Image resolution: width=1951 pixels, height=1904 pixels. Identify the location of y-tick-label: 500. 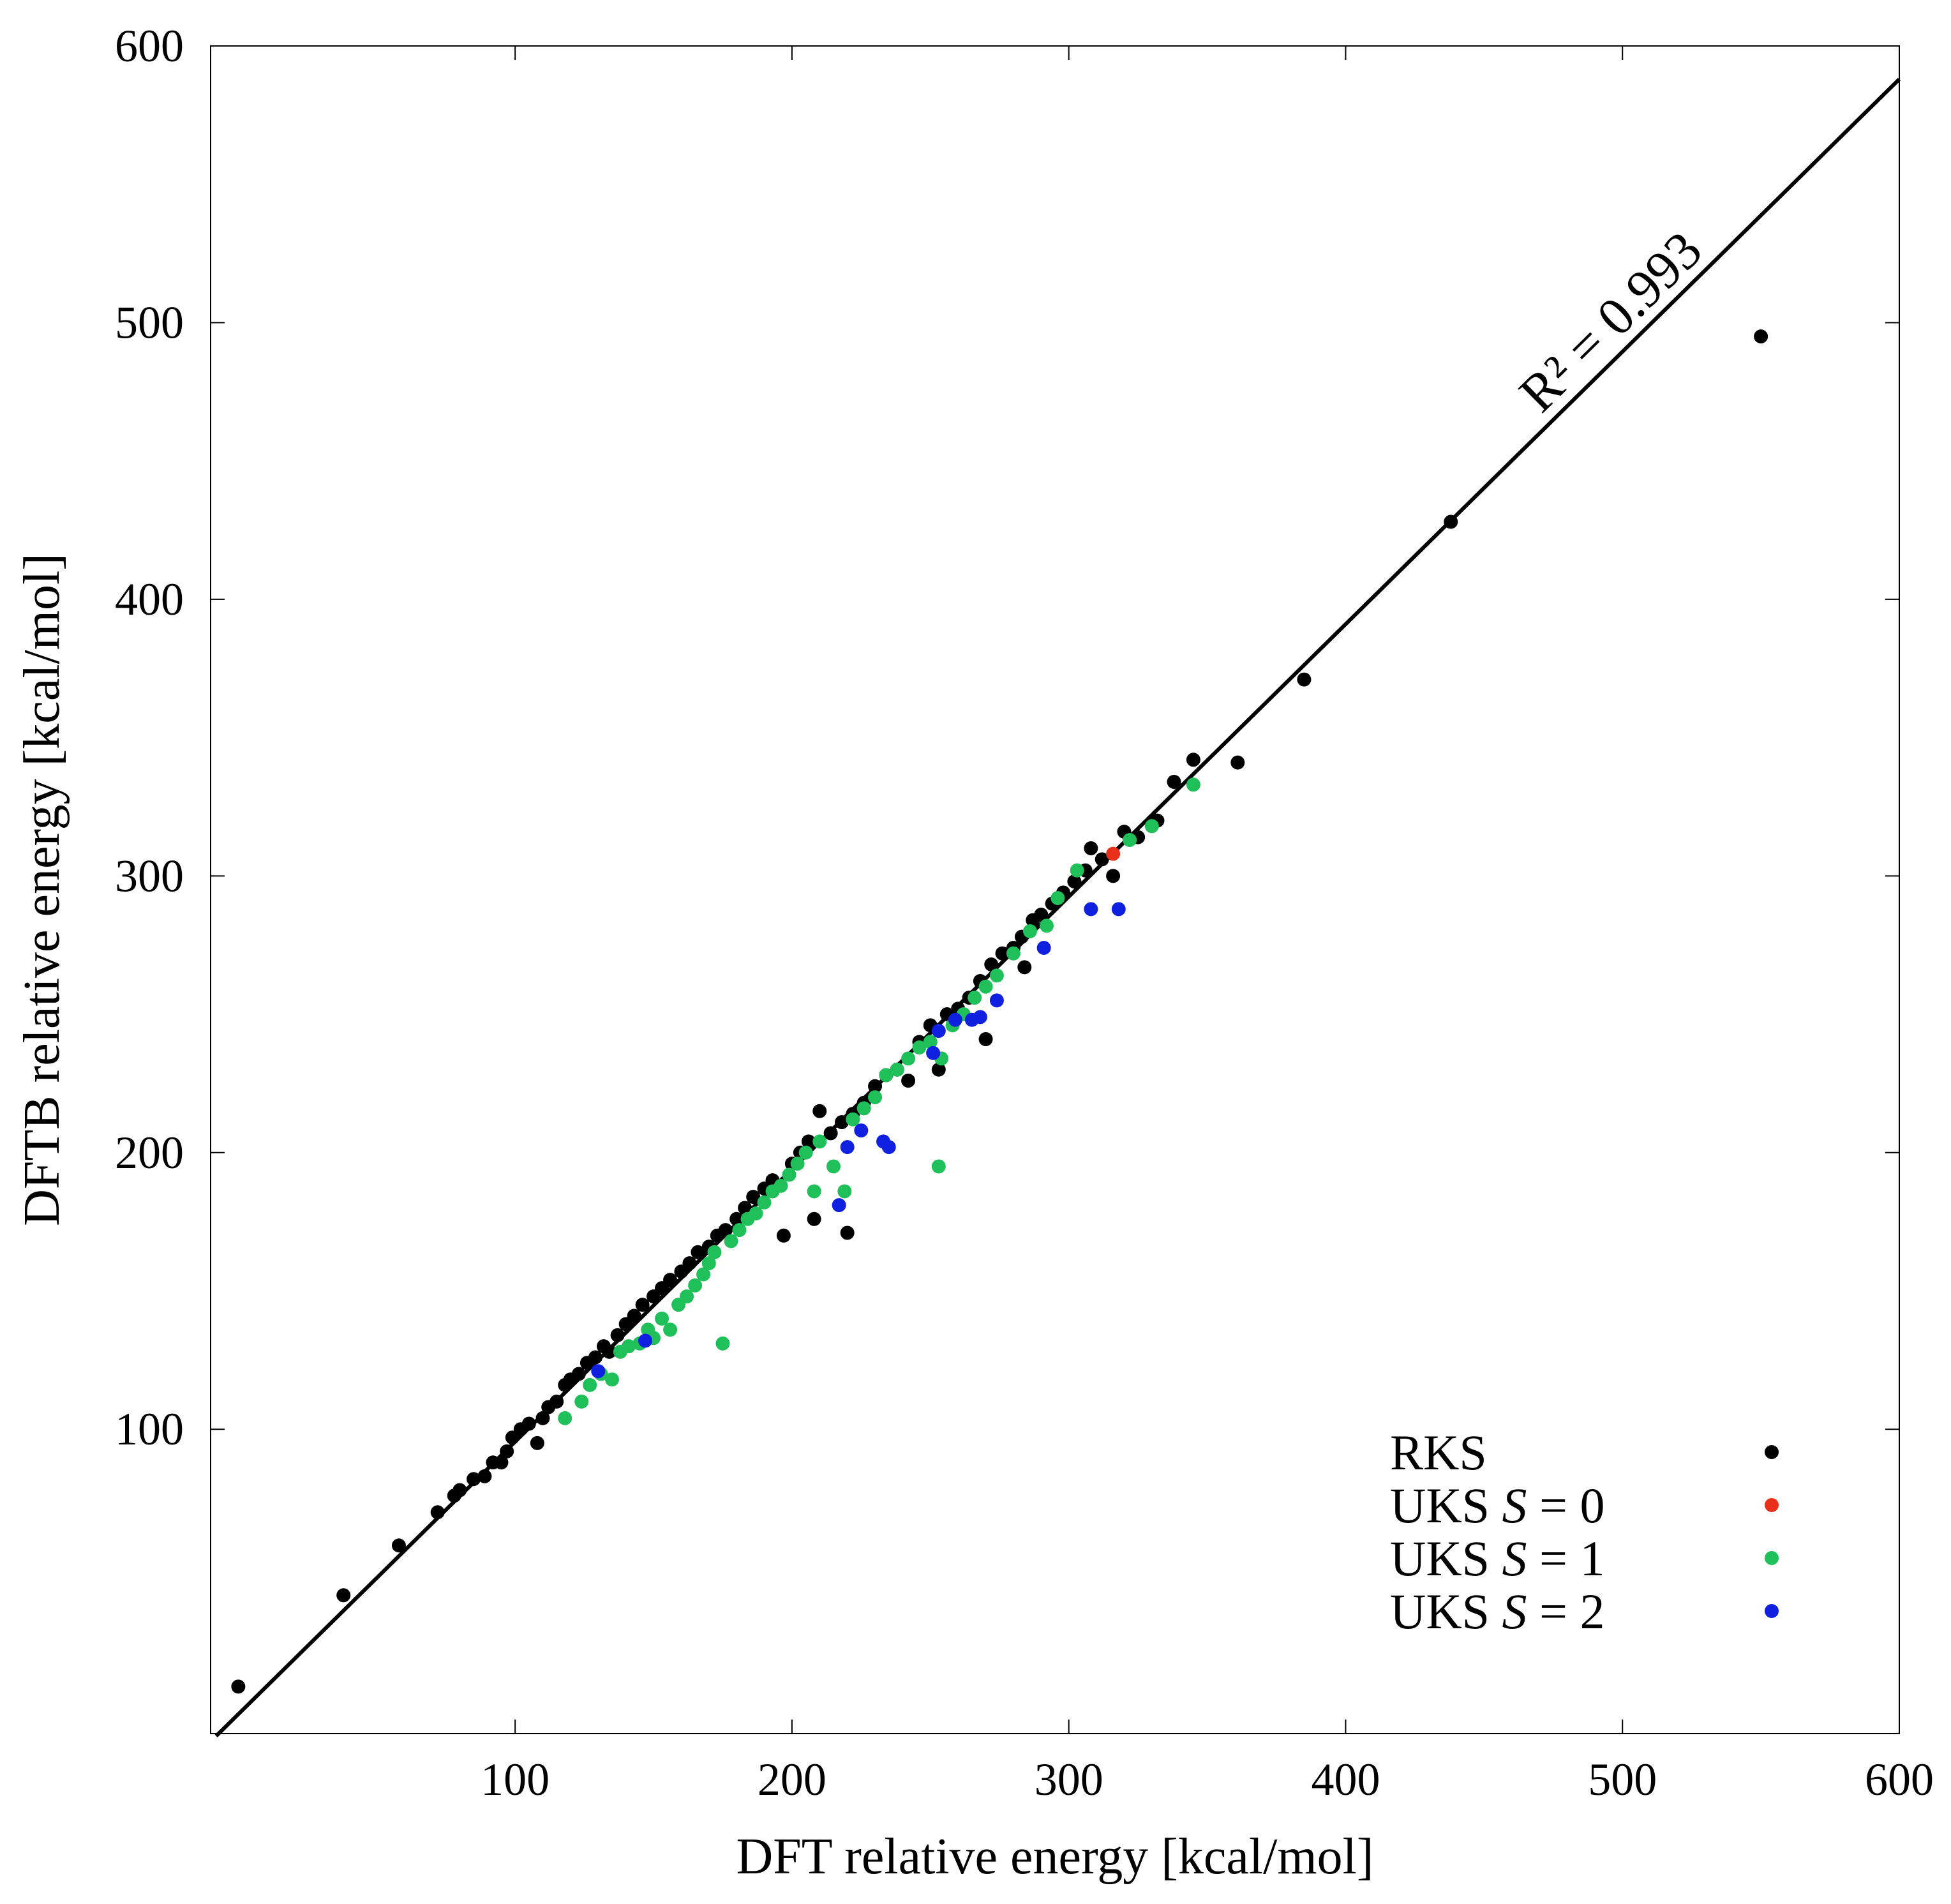
(149, 322).